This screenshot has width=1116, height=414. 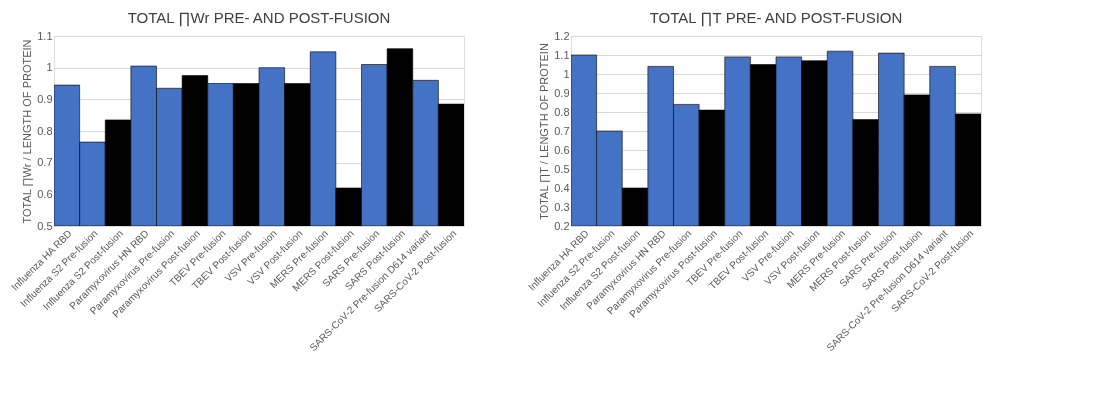 I want to click on y-axis-title: TOTAL ∏Wr / LENGTH OF PROTEIN, so click(x=28, y=131).